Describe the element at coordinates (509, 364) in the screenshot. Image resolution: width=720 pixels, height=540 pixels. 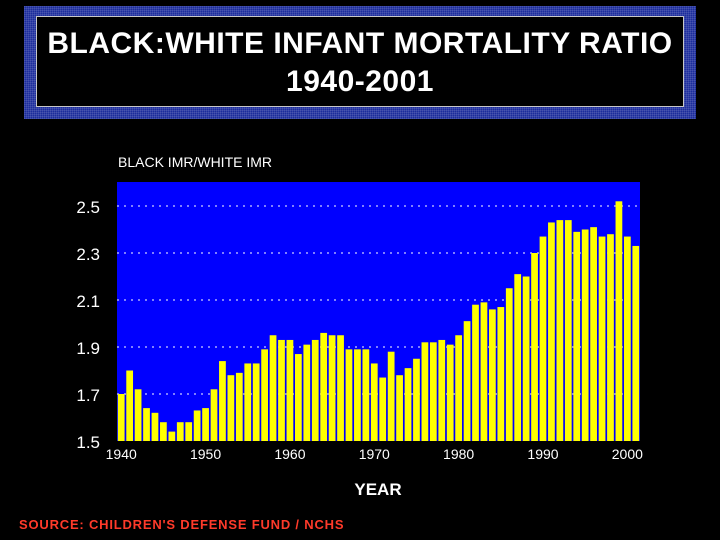
I see `bar-1986` at that location.